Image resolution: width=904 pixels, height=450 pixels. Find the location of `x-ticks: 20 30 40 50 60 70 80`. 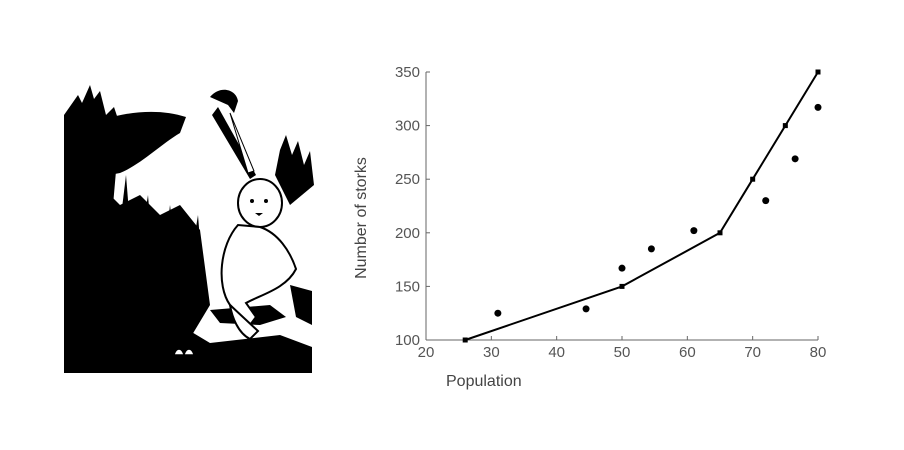

x-ticks: 20 30 40 50 60 70 80 is located at coordinates (622, 348).